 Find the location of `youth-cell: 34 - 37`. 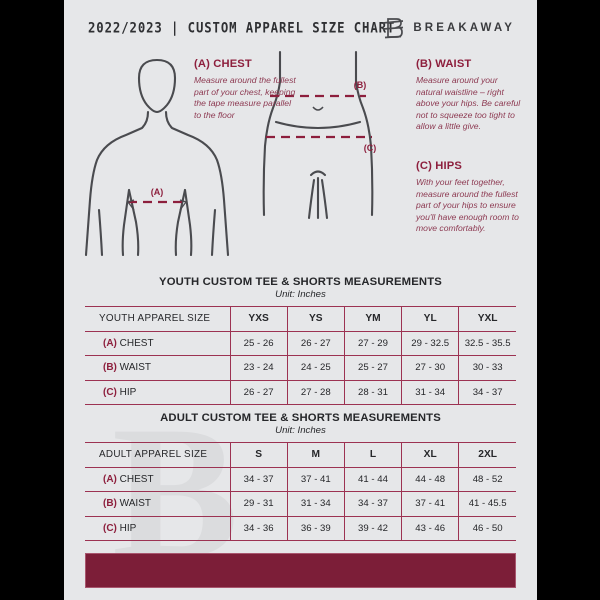

youth-cell: 34 - 37 is located at coordinates (487, 392).